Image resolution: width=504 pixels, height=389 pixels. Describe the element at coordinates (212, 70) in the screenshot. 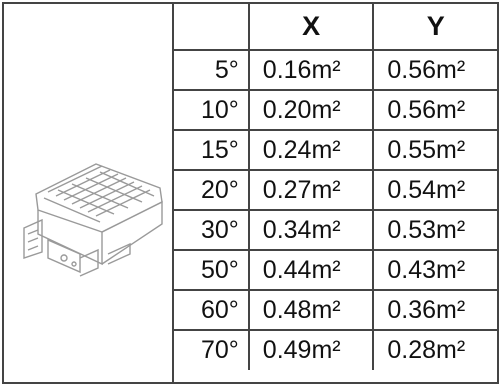

I see `angle-cell: 5°` at that location.